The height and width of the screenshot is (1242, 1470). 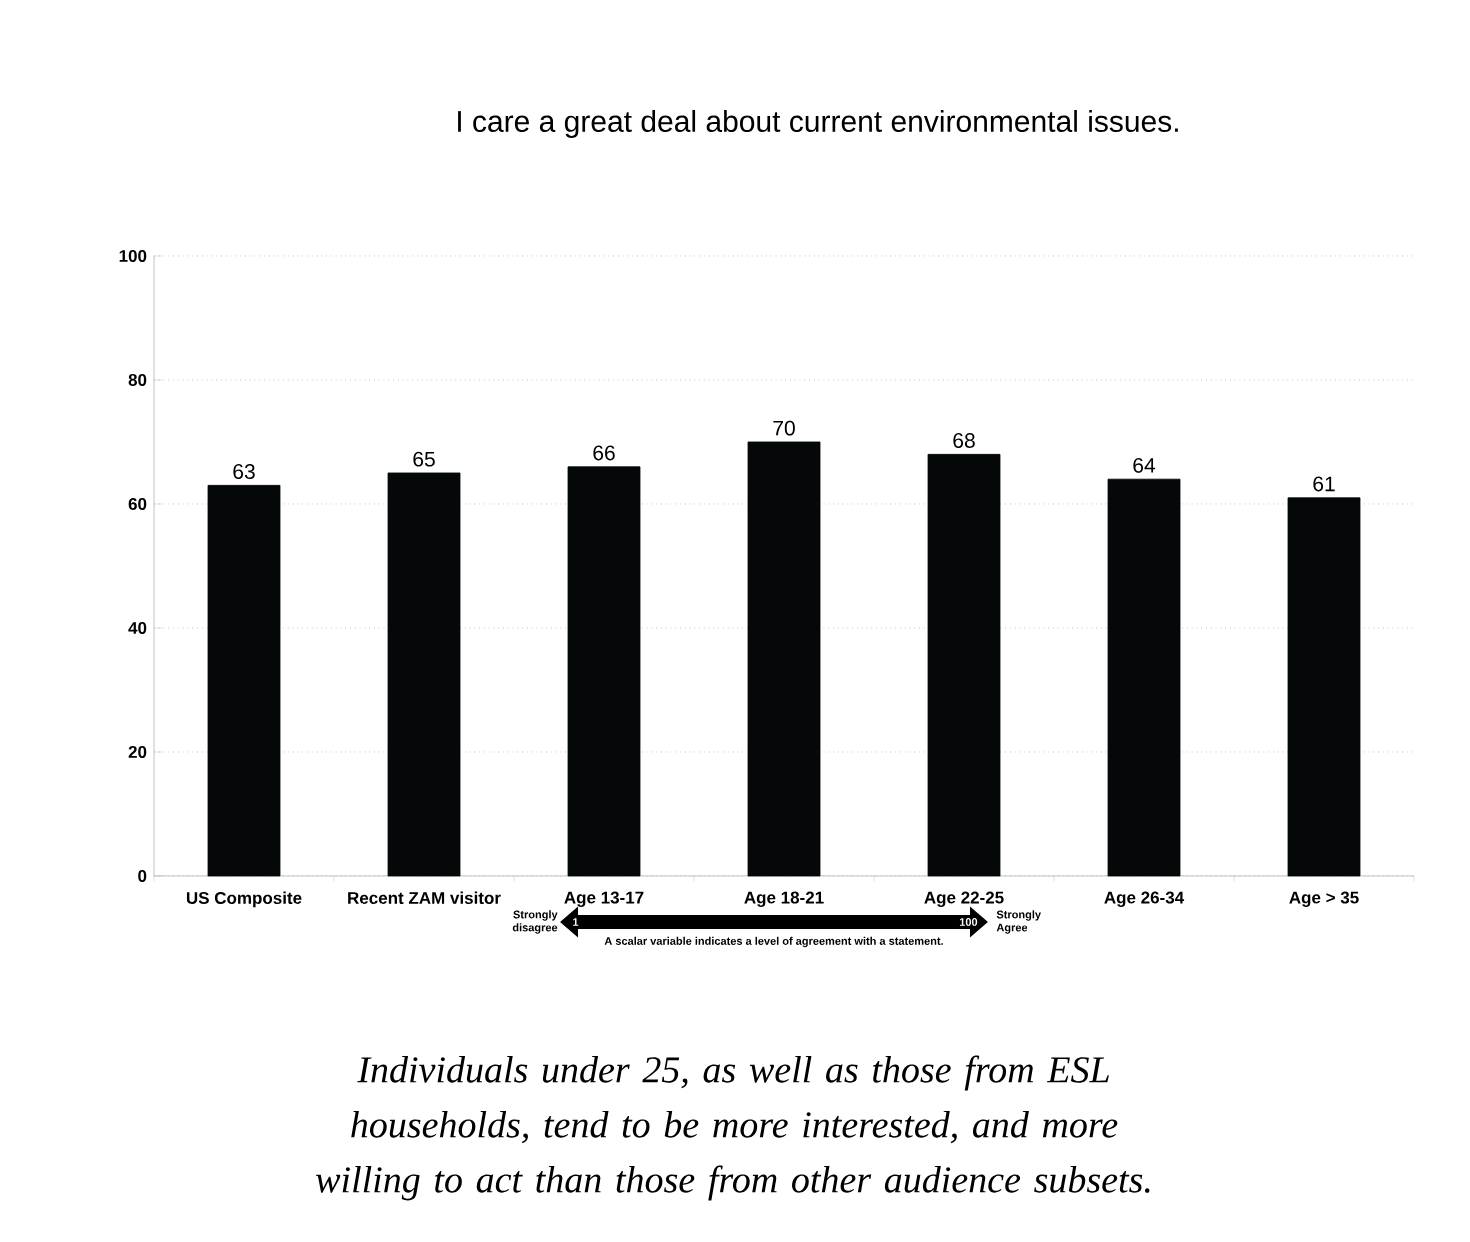 What do you see at coordinates (137, 503) in the screenshot?
I see `y-tick-label: 60` at bounding box center [137, 503].